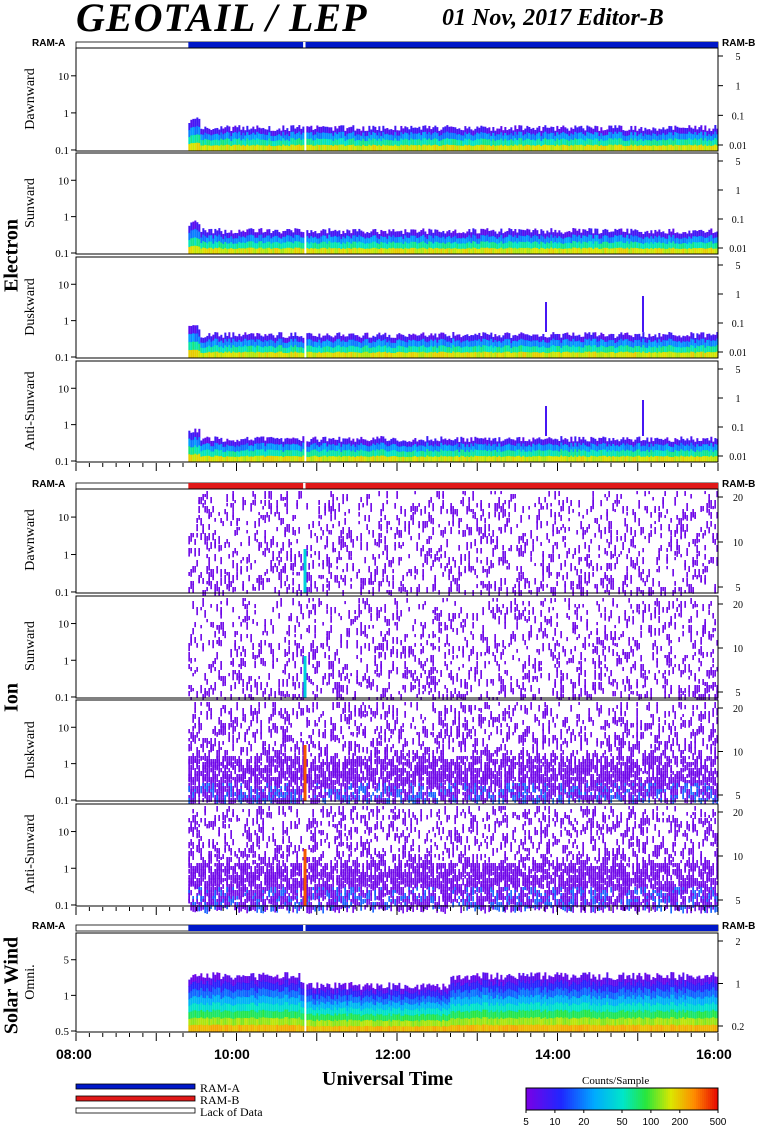 The height and width of the screenshot is (1128, 762). I want to click on right-tick-label-5-0: 20, so click(738, 498).